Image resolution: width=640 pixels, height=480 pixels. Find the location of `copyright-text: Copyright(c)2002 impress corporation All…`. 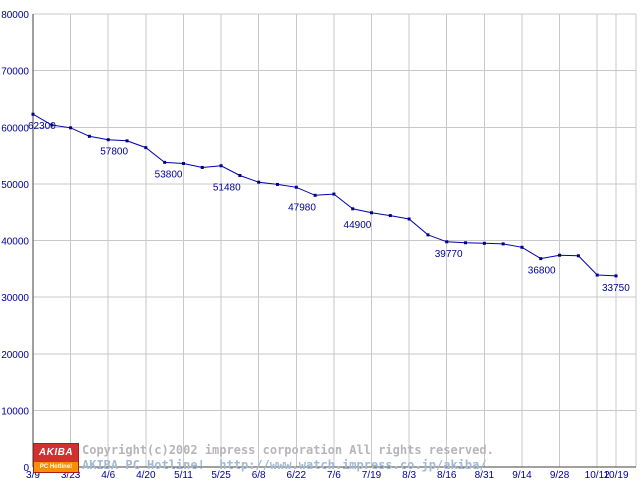

copyright-text: Copyright(c)2002 impress corporation All… is located at coordinates (288, 450).